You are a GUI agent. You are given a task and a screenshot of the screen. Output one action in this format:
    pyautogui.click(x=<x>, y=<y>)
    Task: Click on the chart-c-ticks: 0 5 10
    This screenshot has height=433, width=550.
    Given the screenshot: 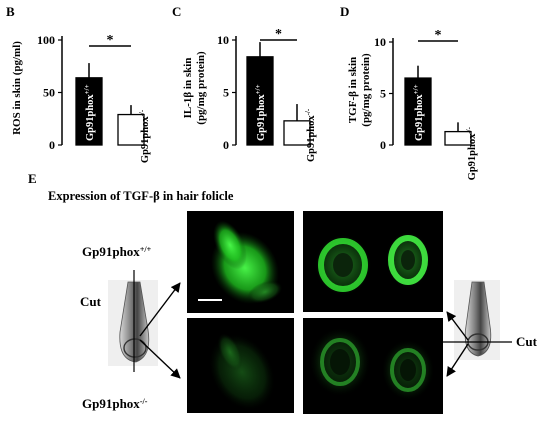 What is the action you would take?
    pyautogui.click(x=227, y=92)
    